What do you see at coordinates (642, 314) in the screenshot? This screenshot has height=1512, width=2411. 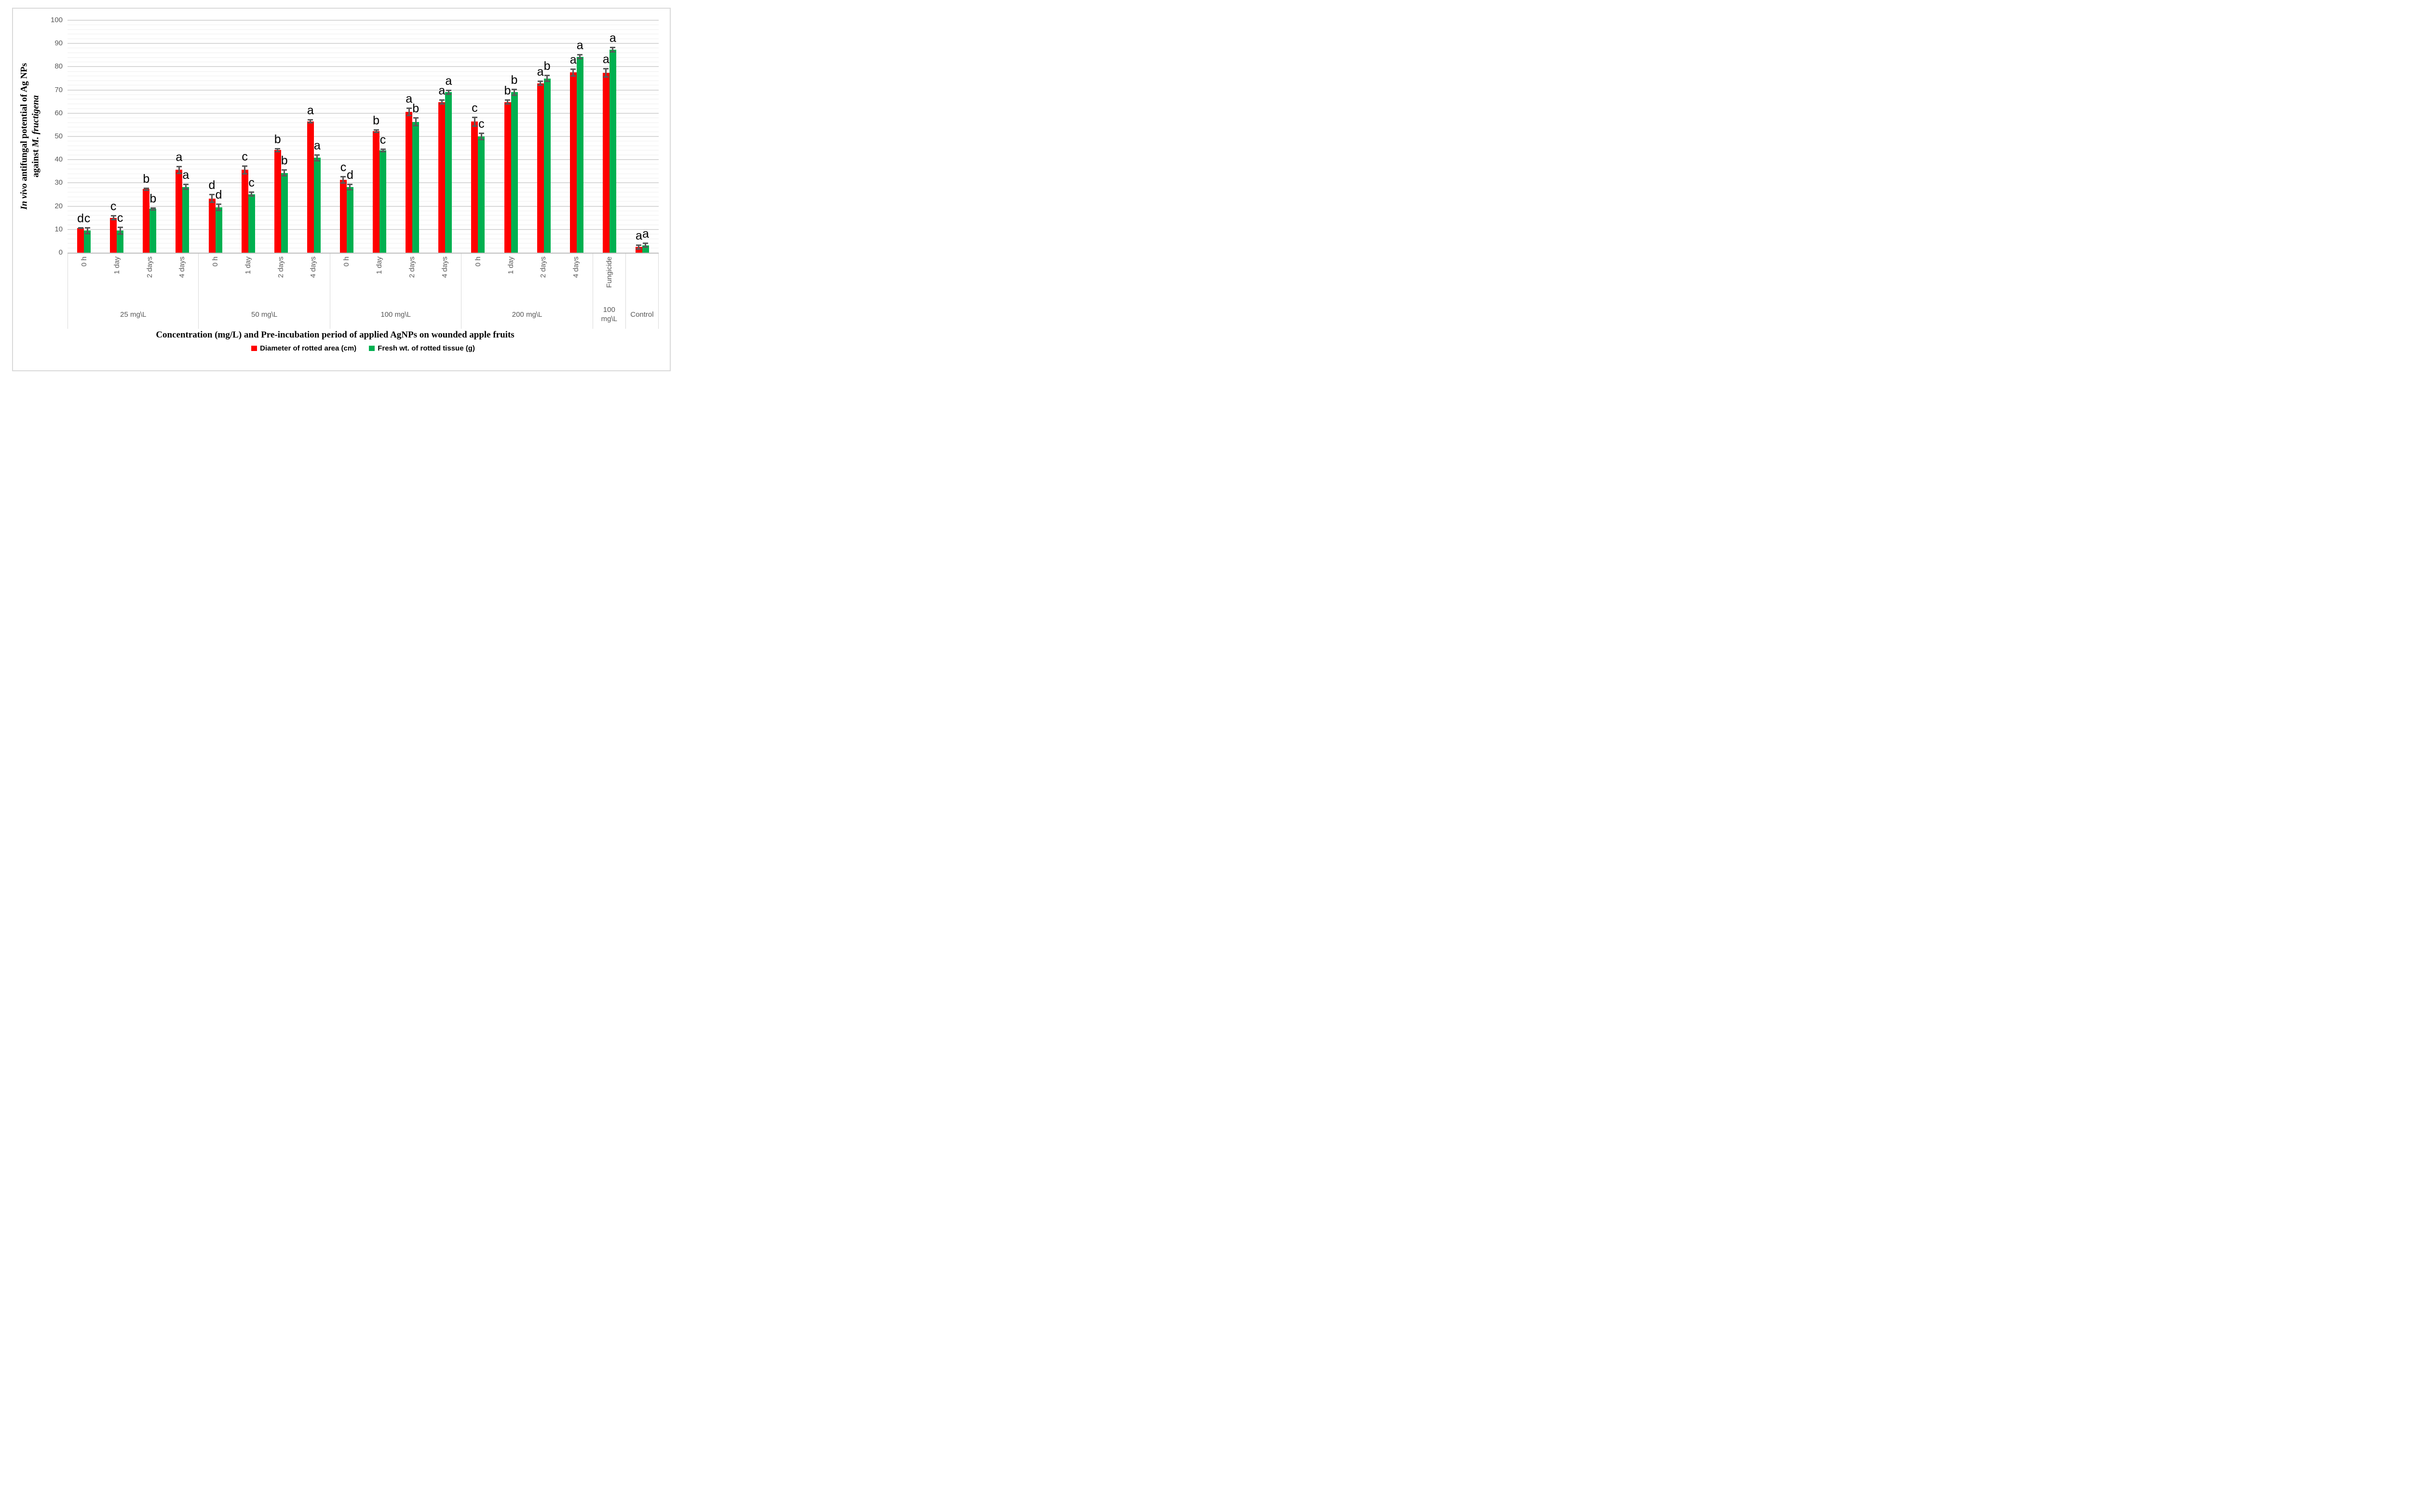 I see `group-label: Control` at bounding box center [642, 314].